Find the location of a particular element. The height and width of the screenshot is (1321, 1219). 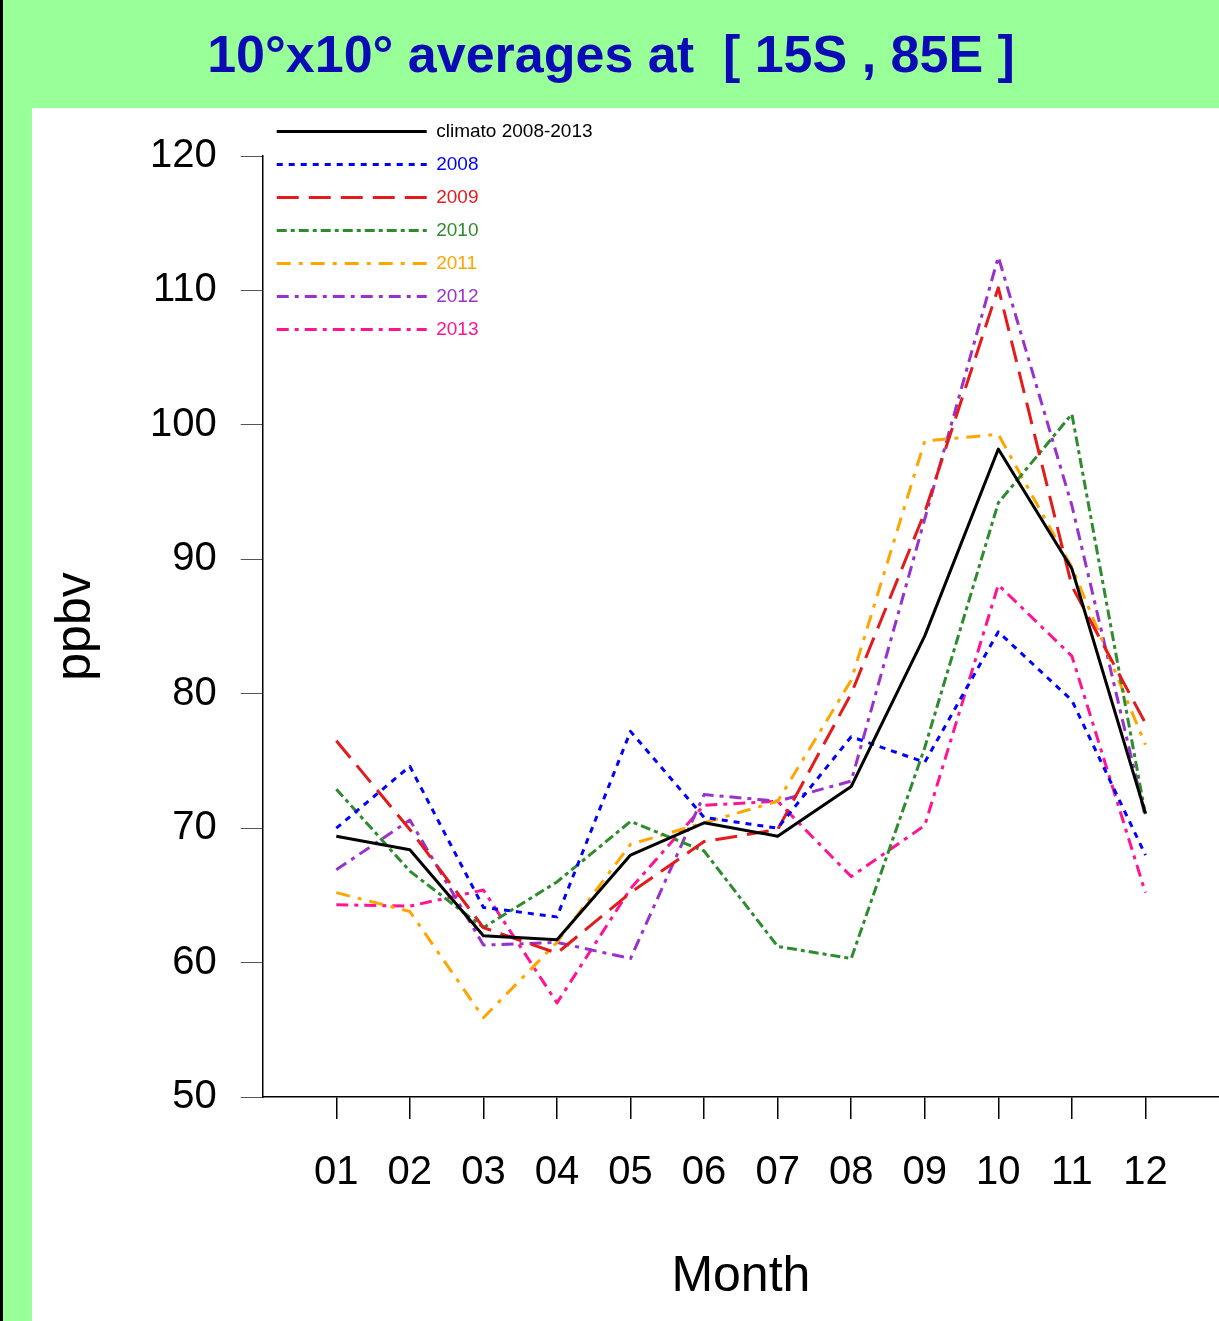

y-tick-label: 90 is located at coordinates (194, 556).